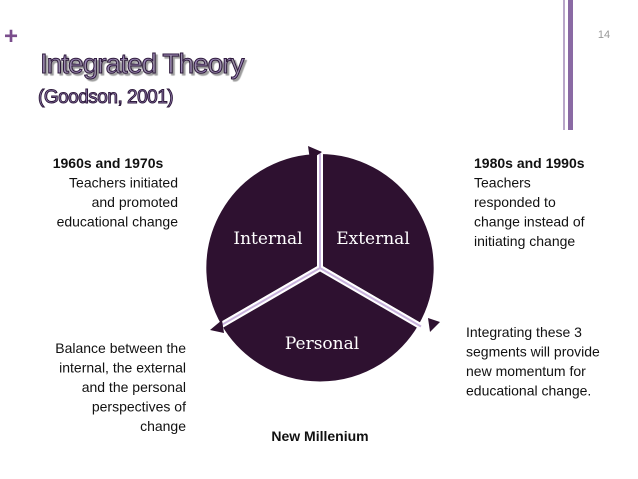  Describe the element at coordinates (122, 368) in the screenshot. I see `note-line: internal, the external` at that location.